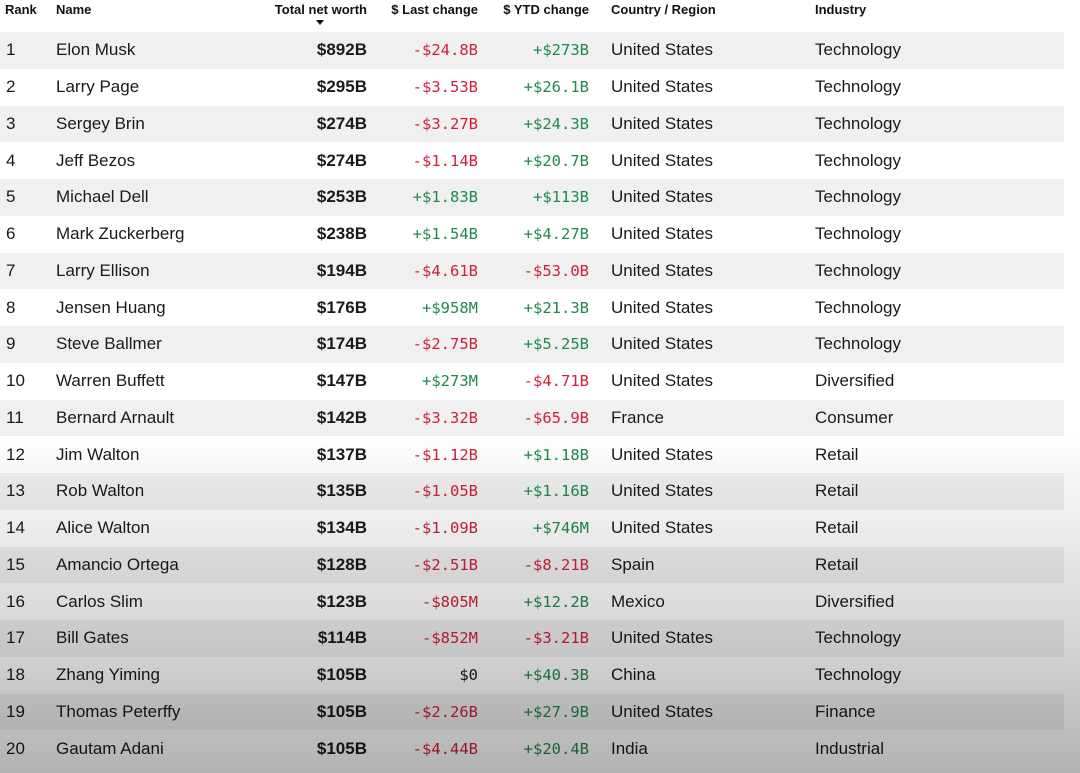 The image size is (1080, 773). I want to click on column-header-rank: Rank, so click(21, 9).